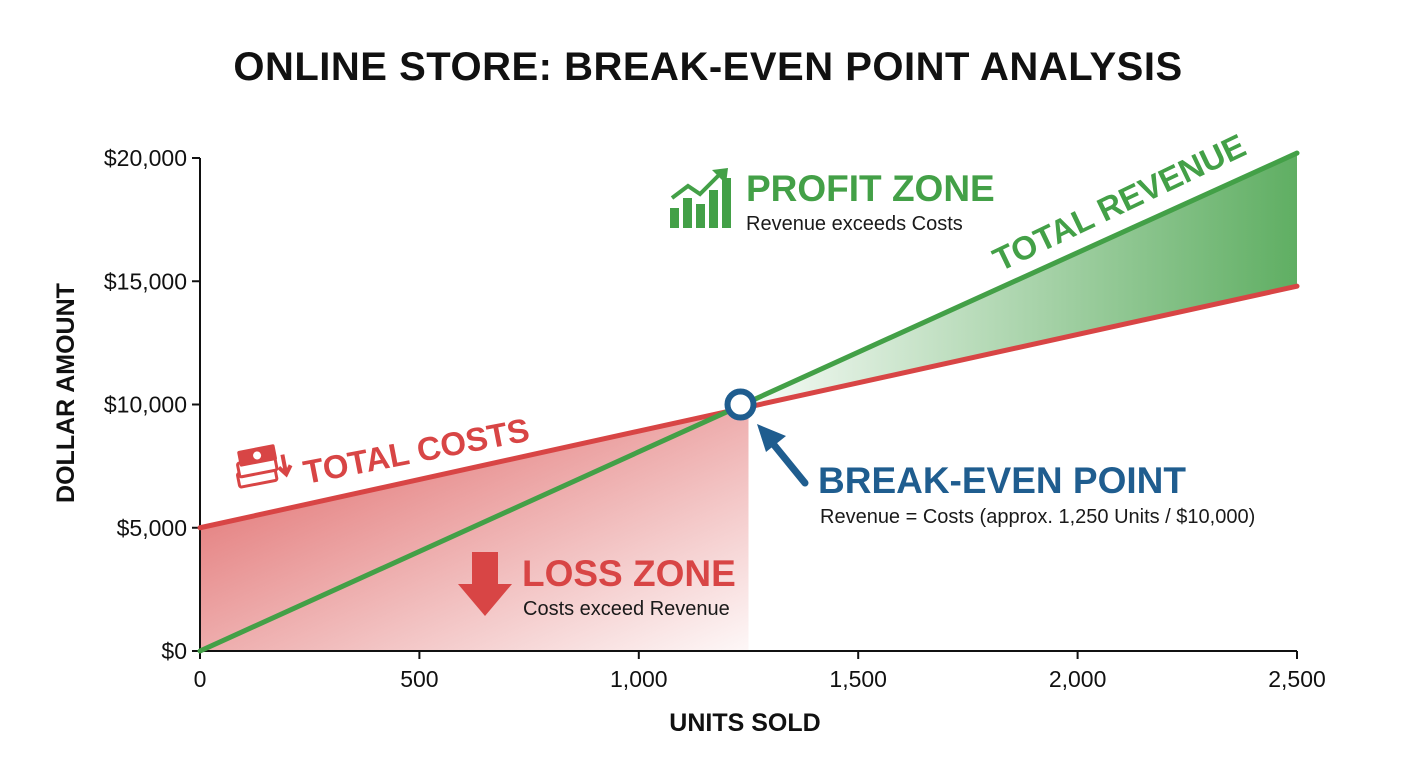 The height and width of the screenshot is (768, 1408). I want to click on down-arrow-icon, so click(485, 584).